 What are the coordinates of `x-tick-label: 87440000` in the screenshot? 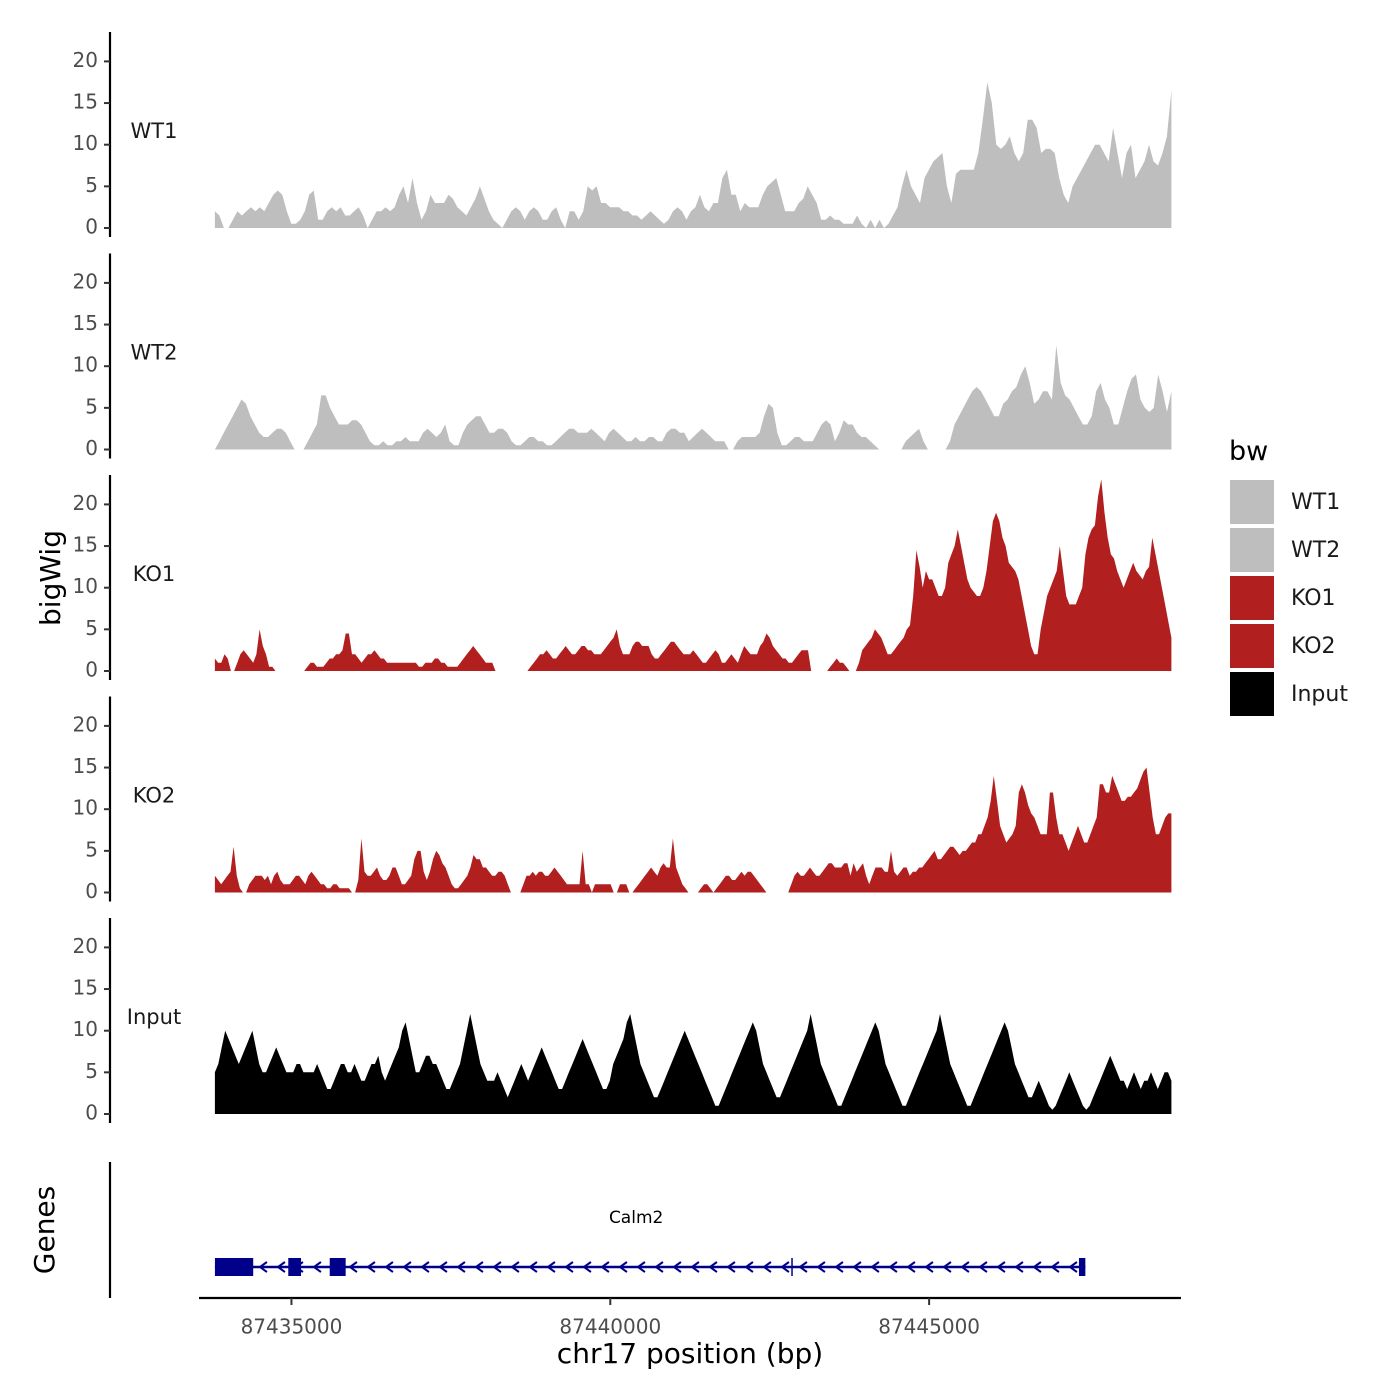 It's located at (610, 1327).